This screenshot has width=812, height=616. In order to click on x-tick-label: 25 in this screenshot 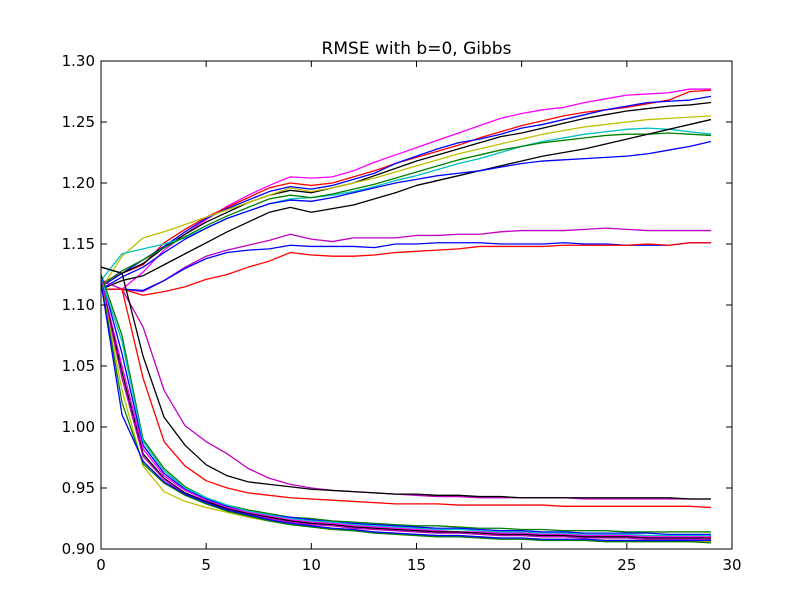, I will do `click(626, 565)`.